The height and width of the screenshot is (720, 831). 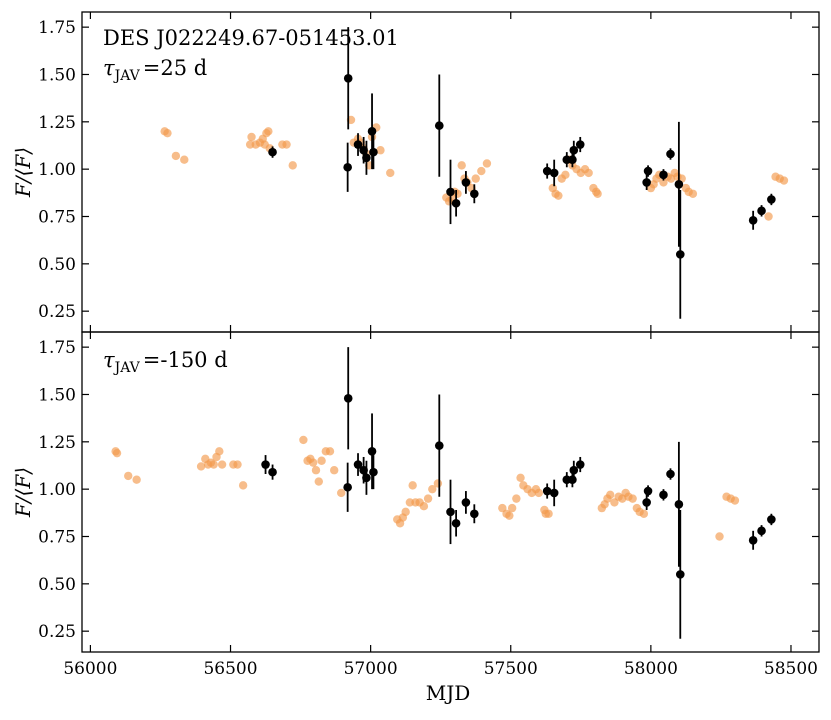 I want to click on y-tick-label: 0.50, so click(x=57, y=265).